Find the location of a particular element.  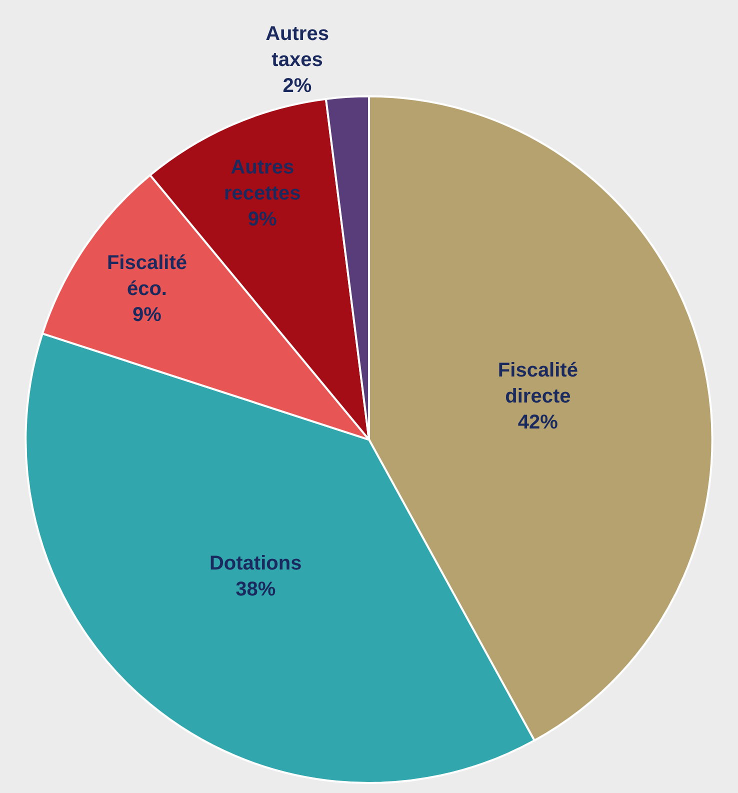

slice-label: Autres recettes is located at coordinates (262, 180).